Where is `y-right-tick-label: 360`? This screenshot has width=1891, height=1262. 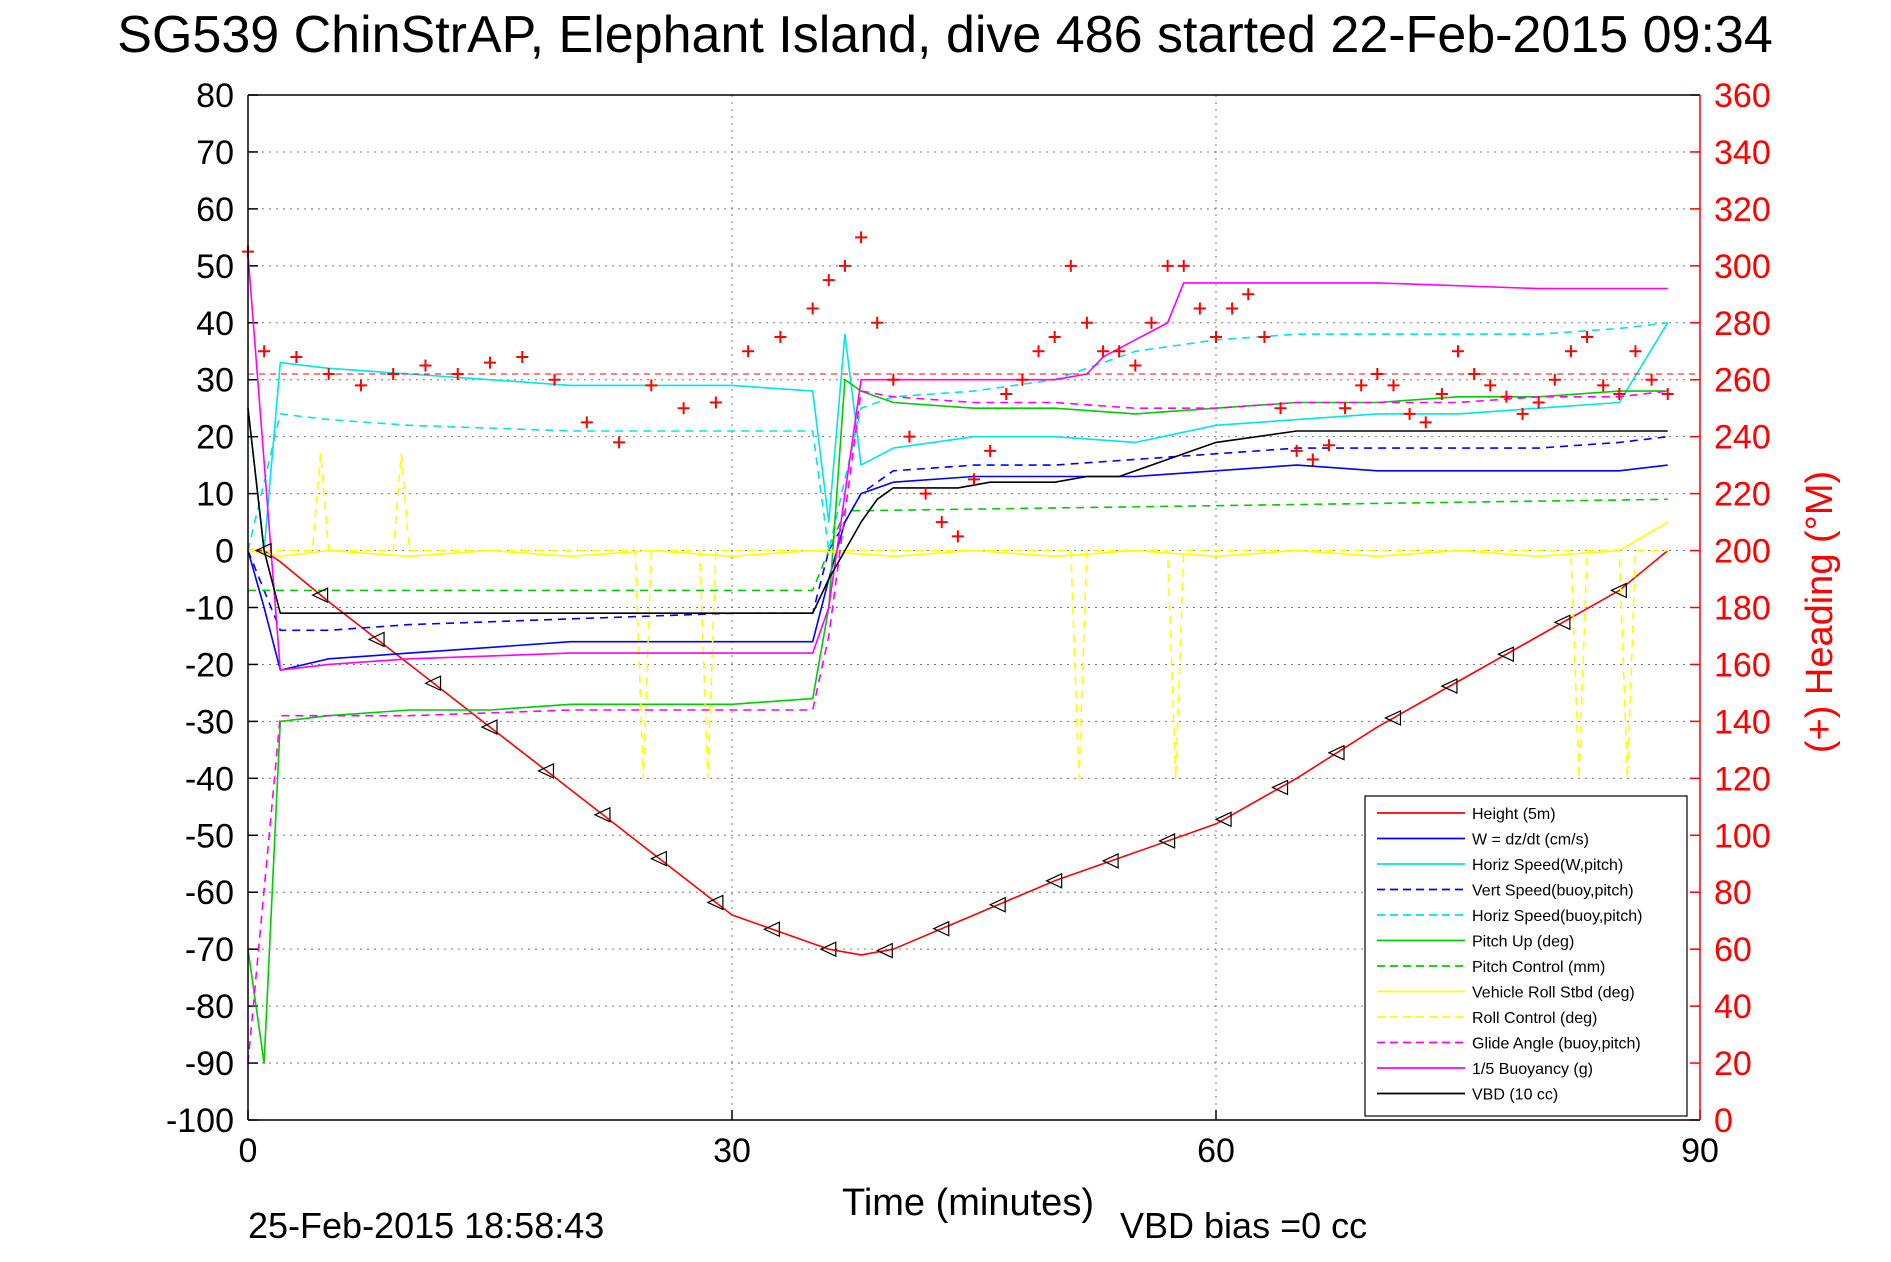
y-right-tick-label: 360 is located at coordinates (1742, 96).